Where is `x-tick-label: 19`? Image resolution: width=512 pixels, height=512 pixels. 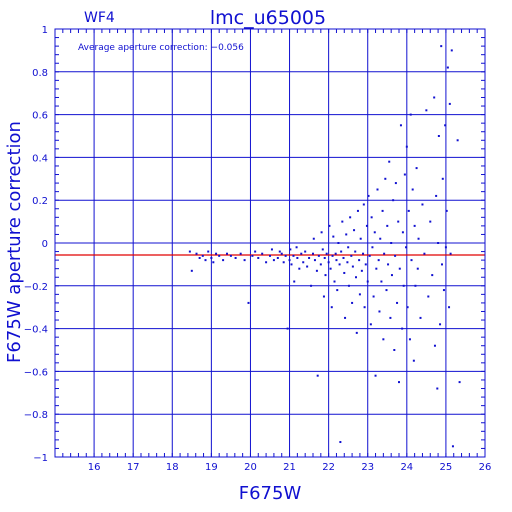
x-tick-label: 19 is located at coordinates (211, 467).